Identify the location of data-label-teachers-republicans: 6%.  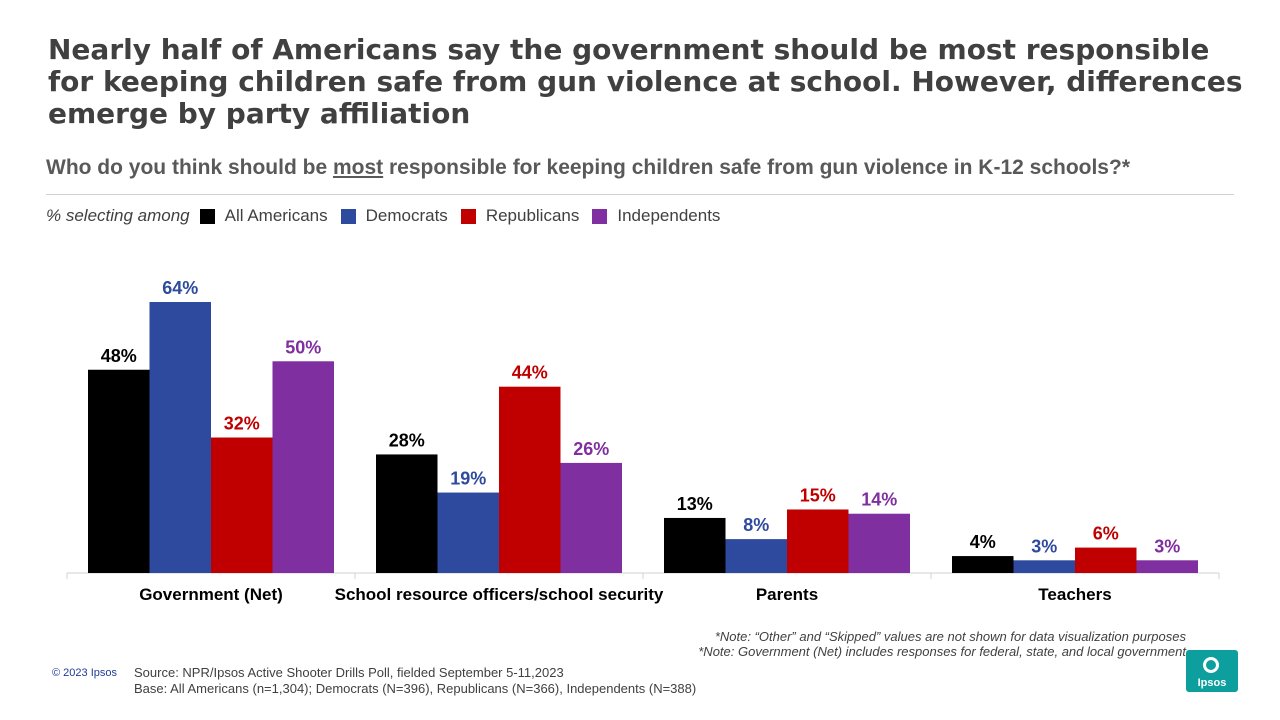
(1106, 534).